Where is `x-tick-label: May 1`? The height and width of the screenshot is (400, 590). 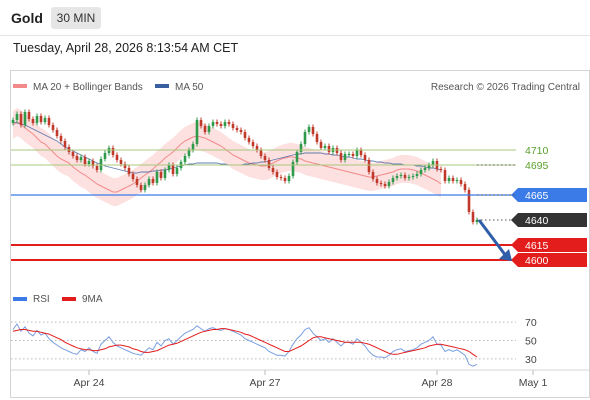 x-tick-label: May 1 is located at coordinates (533, 383).